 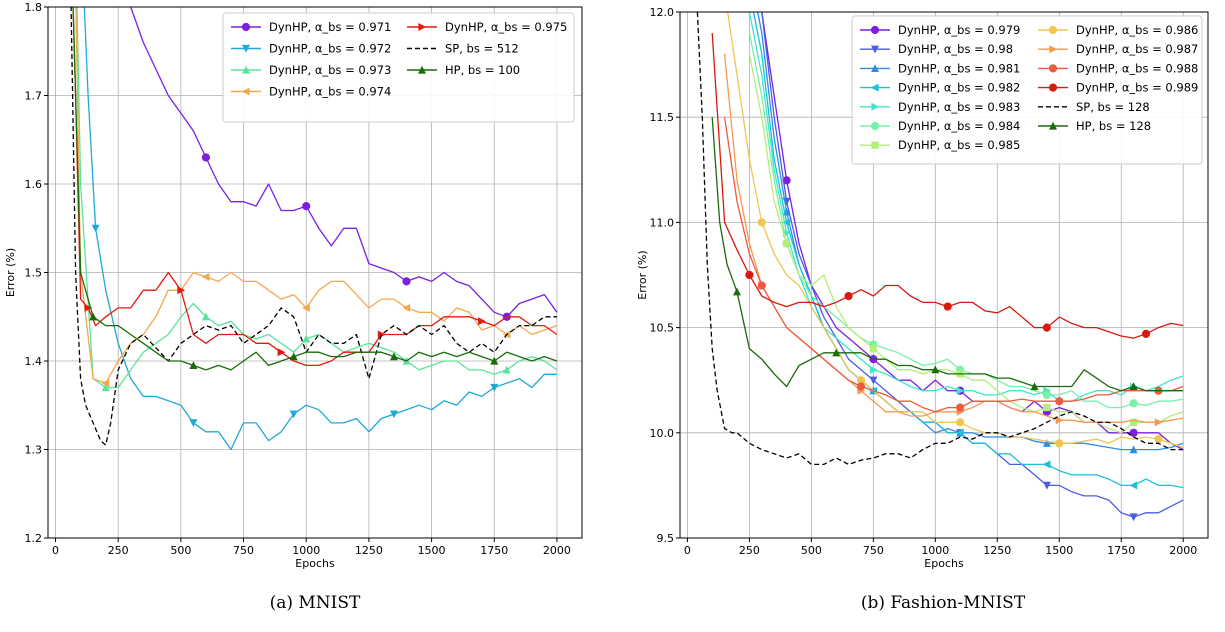 I want to click on y-tick-label: 10.5, so click(x=662, y=328).